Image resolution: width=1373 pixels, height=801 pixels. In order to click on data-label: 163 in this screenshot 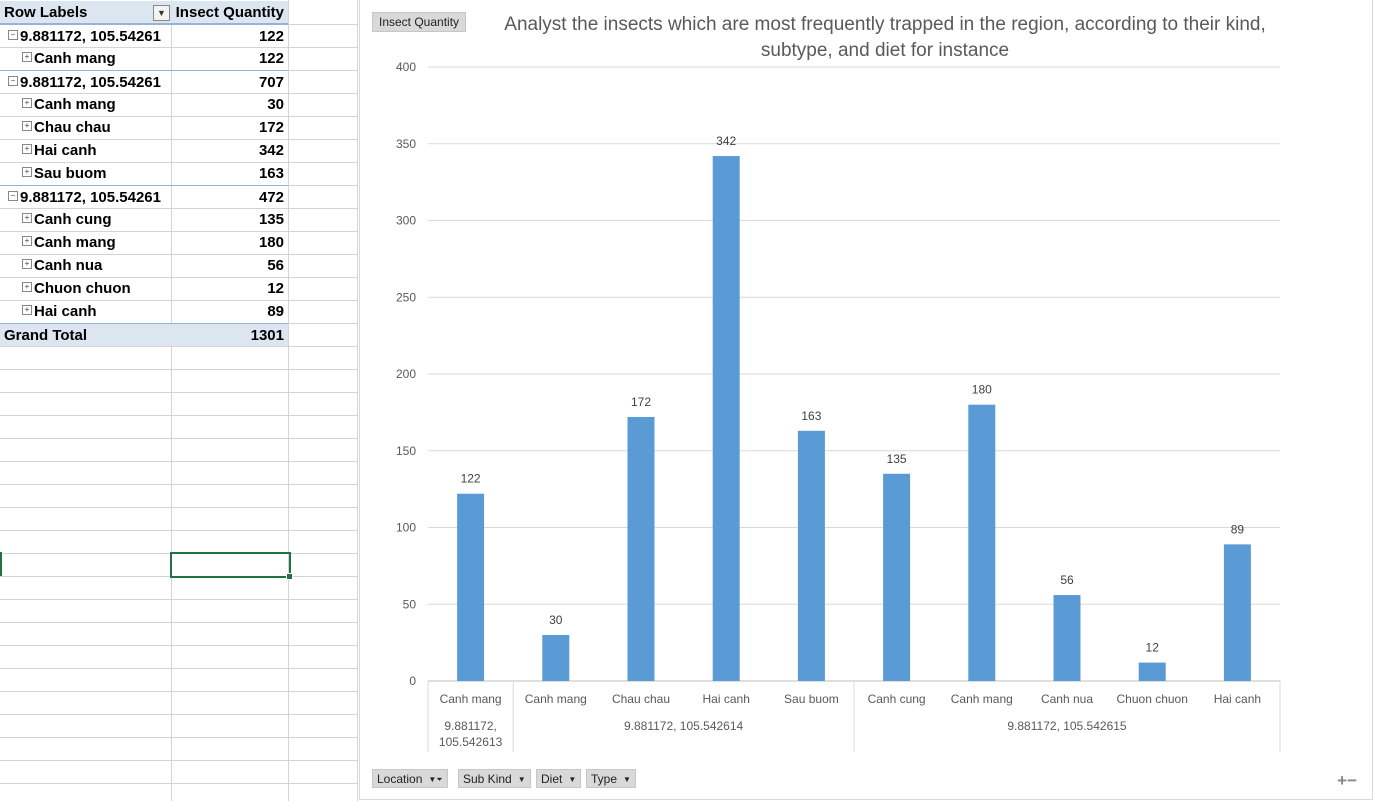, I will do `click(811, 416)`.